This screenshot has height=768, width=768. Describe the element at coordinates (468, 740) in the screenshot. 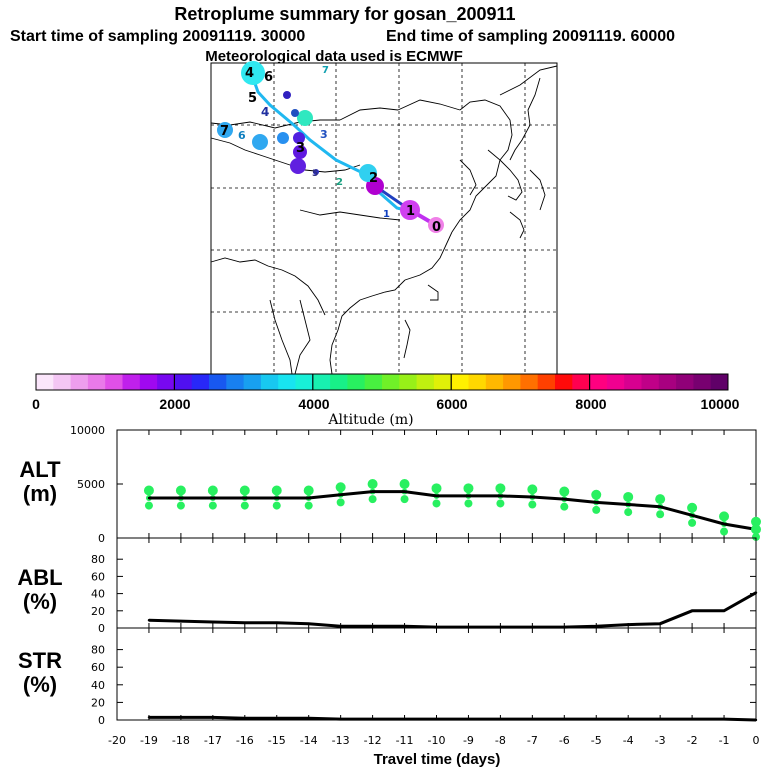

I see `x-tick-label: -9` at that location.